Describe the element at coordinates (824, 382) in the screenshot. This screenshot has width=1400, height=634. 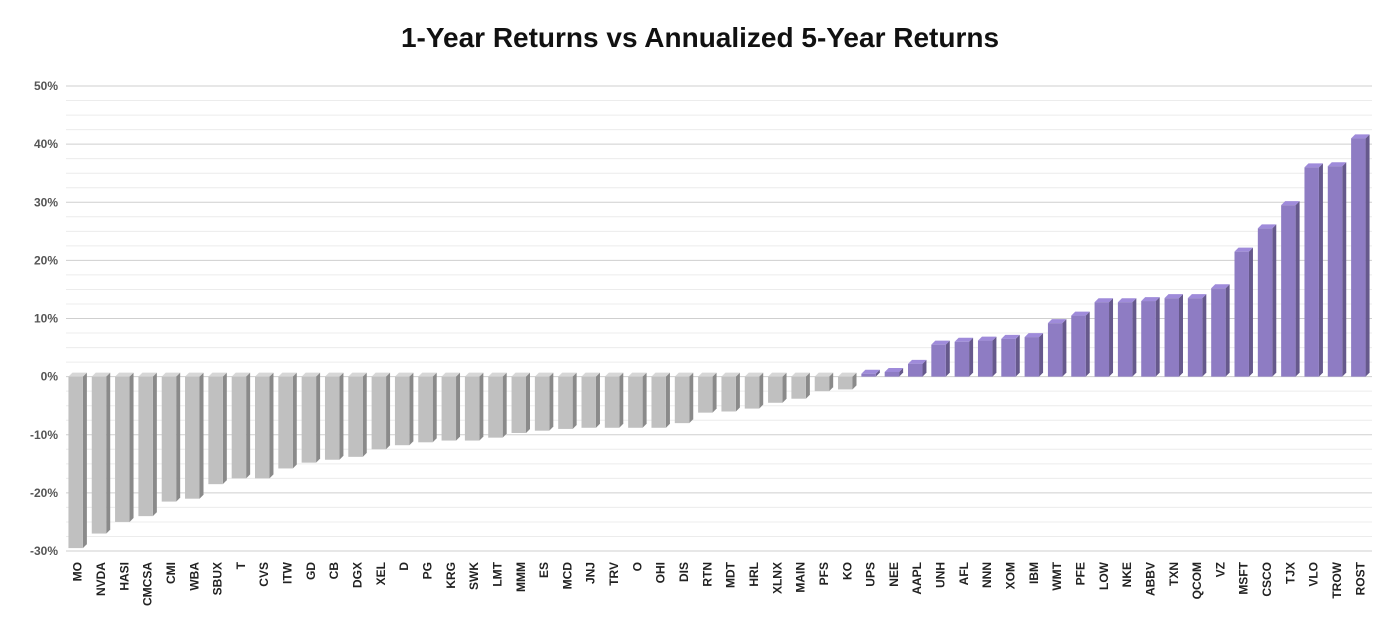
I see `bar-pfs` at that location.